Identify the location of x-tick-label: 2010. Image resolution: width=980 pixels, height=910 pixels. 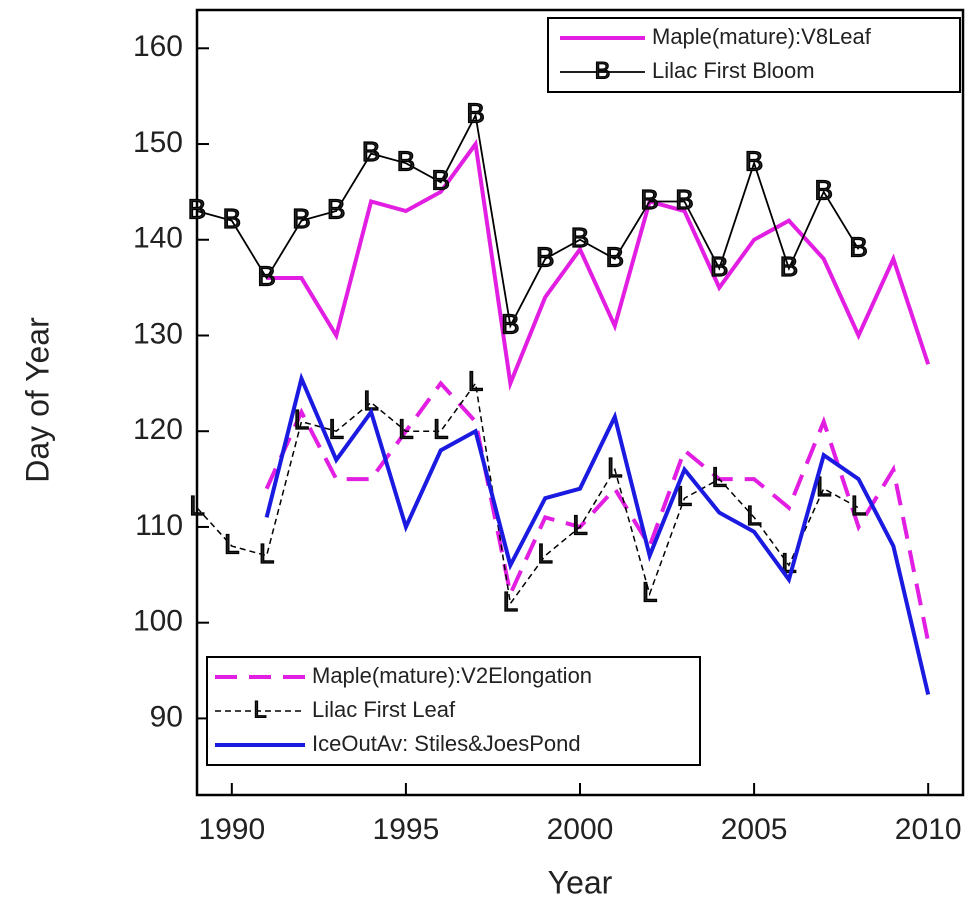
(928, 829).